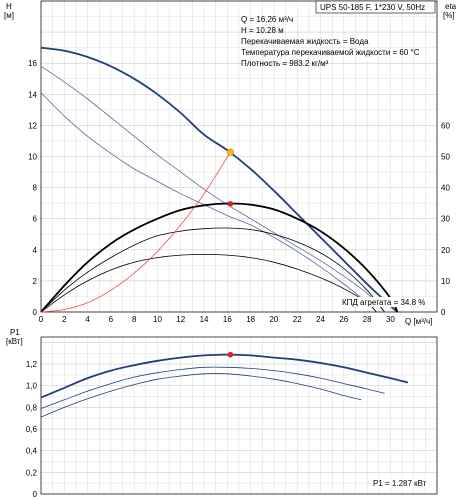 The height and width of the screenshot is (500, 469). I want to click on duty-point-eta, so click(230, 203).